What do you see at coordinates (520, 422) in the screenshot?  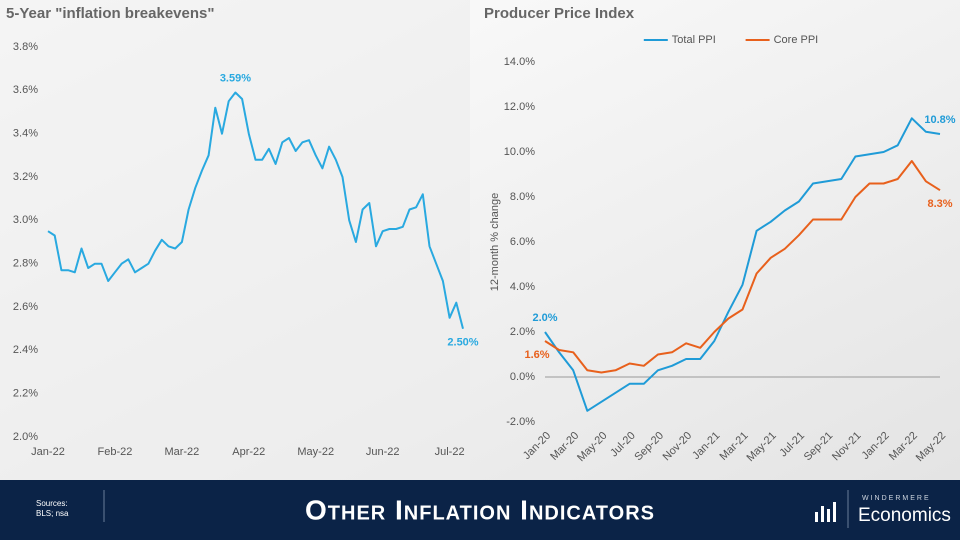 I see `y-tick-label: -2.0%` at bounding box center [520, 422].